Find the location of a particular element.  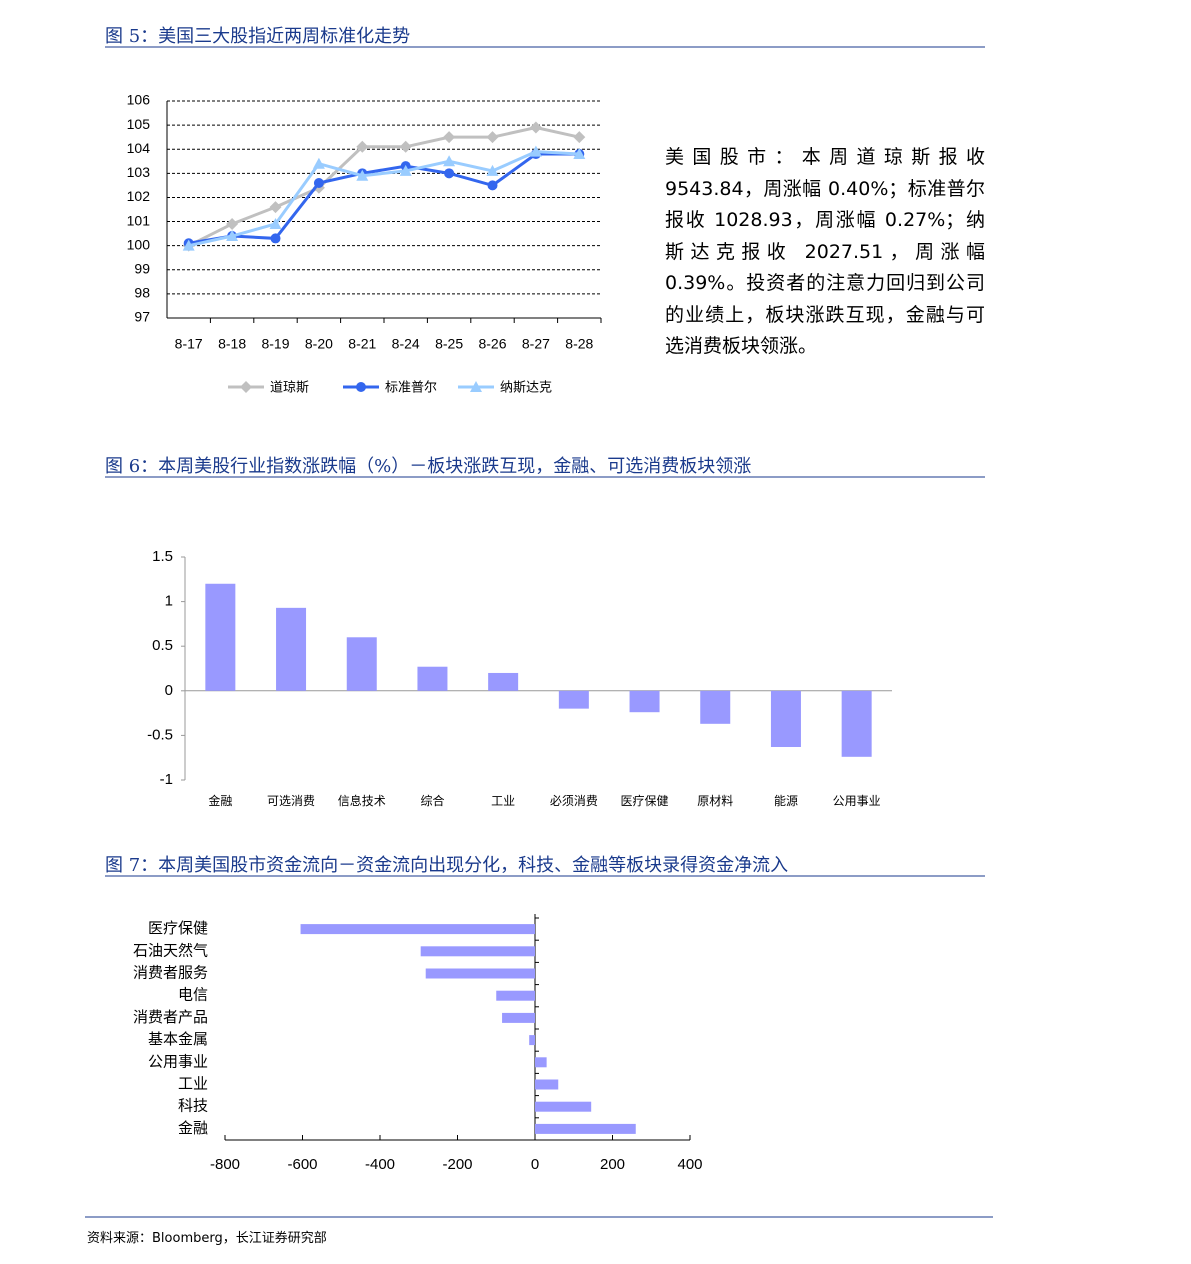

x-tick-label: -800 is located at coordinates (225, 1164).